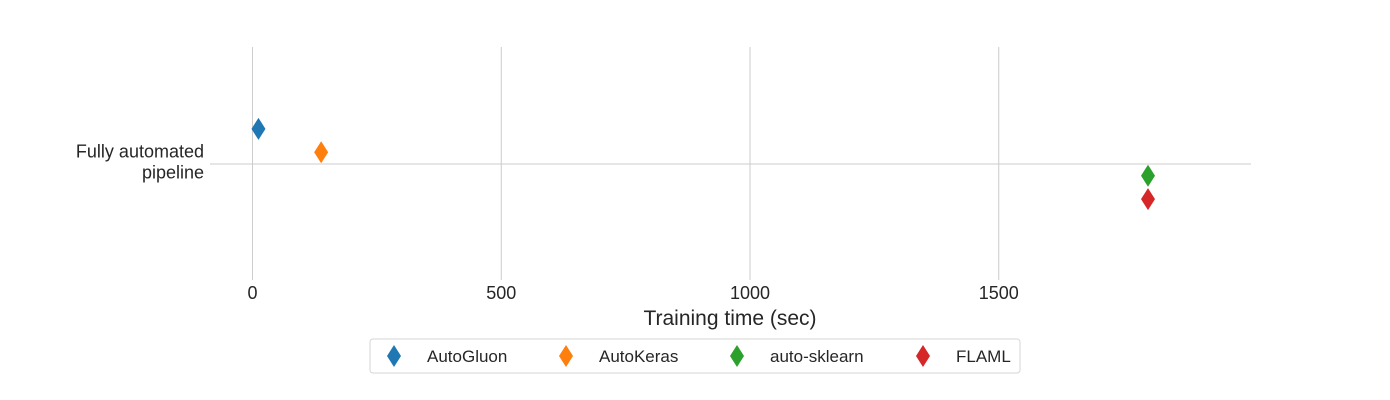 This screenshot has height=400, width=1390. What do you see at coordinates (252, 293) in the screenshot?
I see `x-tick-label: 0` at bounding box center [252, 293].